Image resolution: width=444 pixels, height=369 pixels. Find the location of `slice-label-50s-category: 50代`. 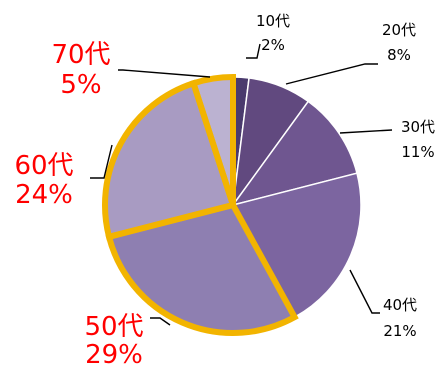

slice-label-50s-category: 50代 is located at coordinates (113, 327).